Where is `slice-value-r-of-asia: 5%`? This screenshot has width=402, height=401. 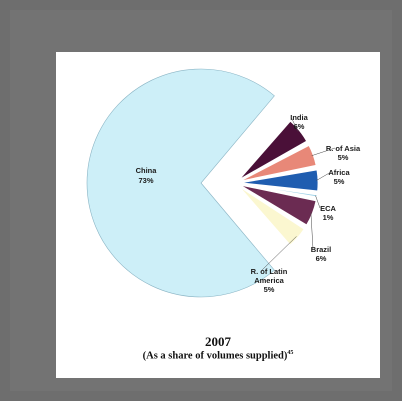
slice-value-r-of-asia: 5% is located at coordinates (343, 157).